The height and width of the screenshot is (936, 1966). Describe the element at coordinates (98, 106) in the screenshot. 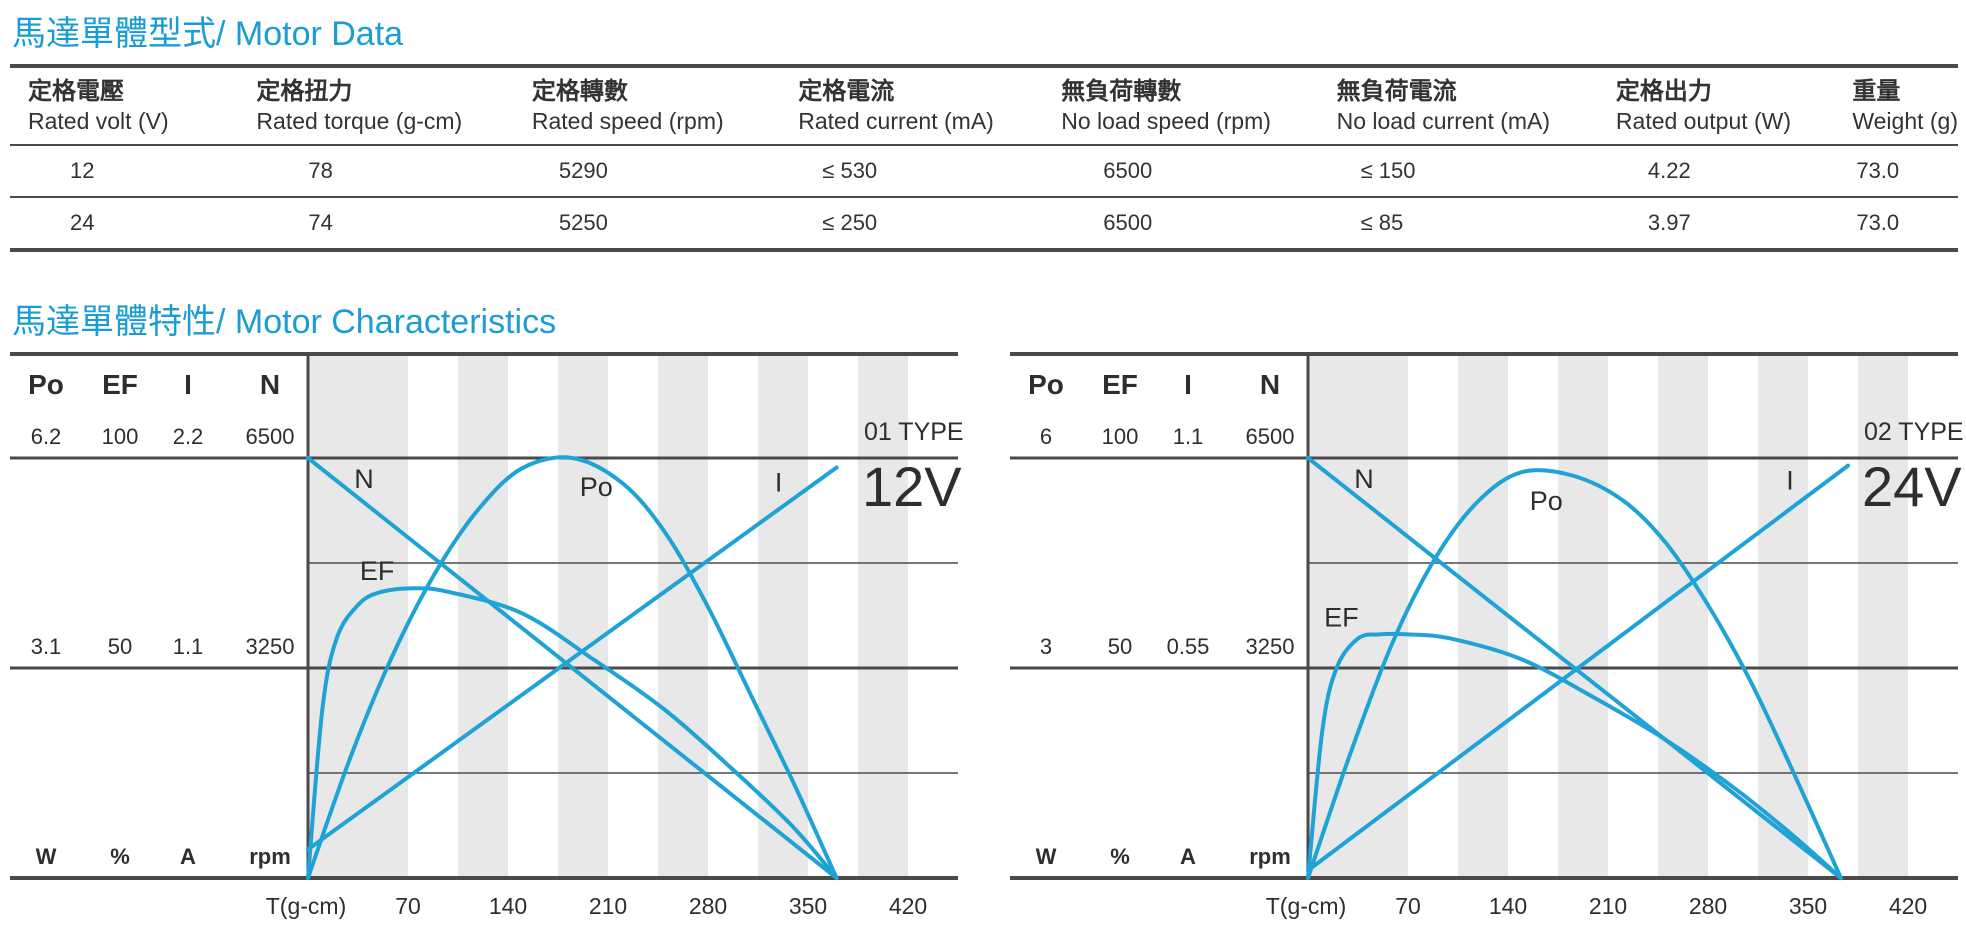

I see `column-header: 定格電壓 Rated volt (V)` at that location.